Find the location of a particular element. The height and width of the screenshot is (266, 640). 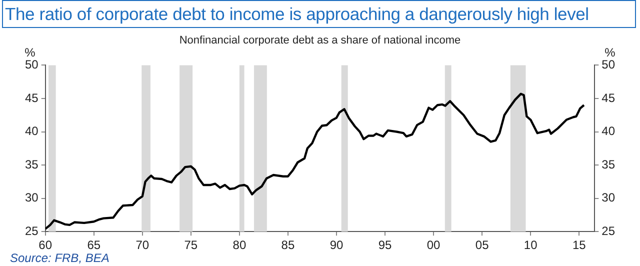

y-tick-label: 25 is located at coordinates (31, 231).